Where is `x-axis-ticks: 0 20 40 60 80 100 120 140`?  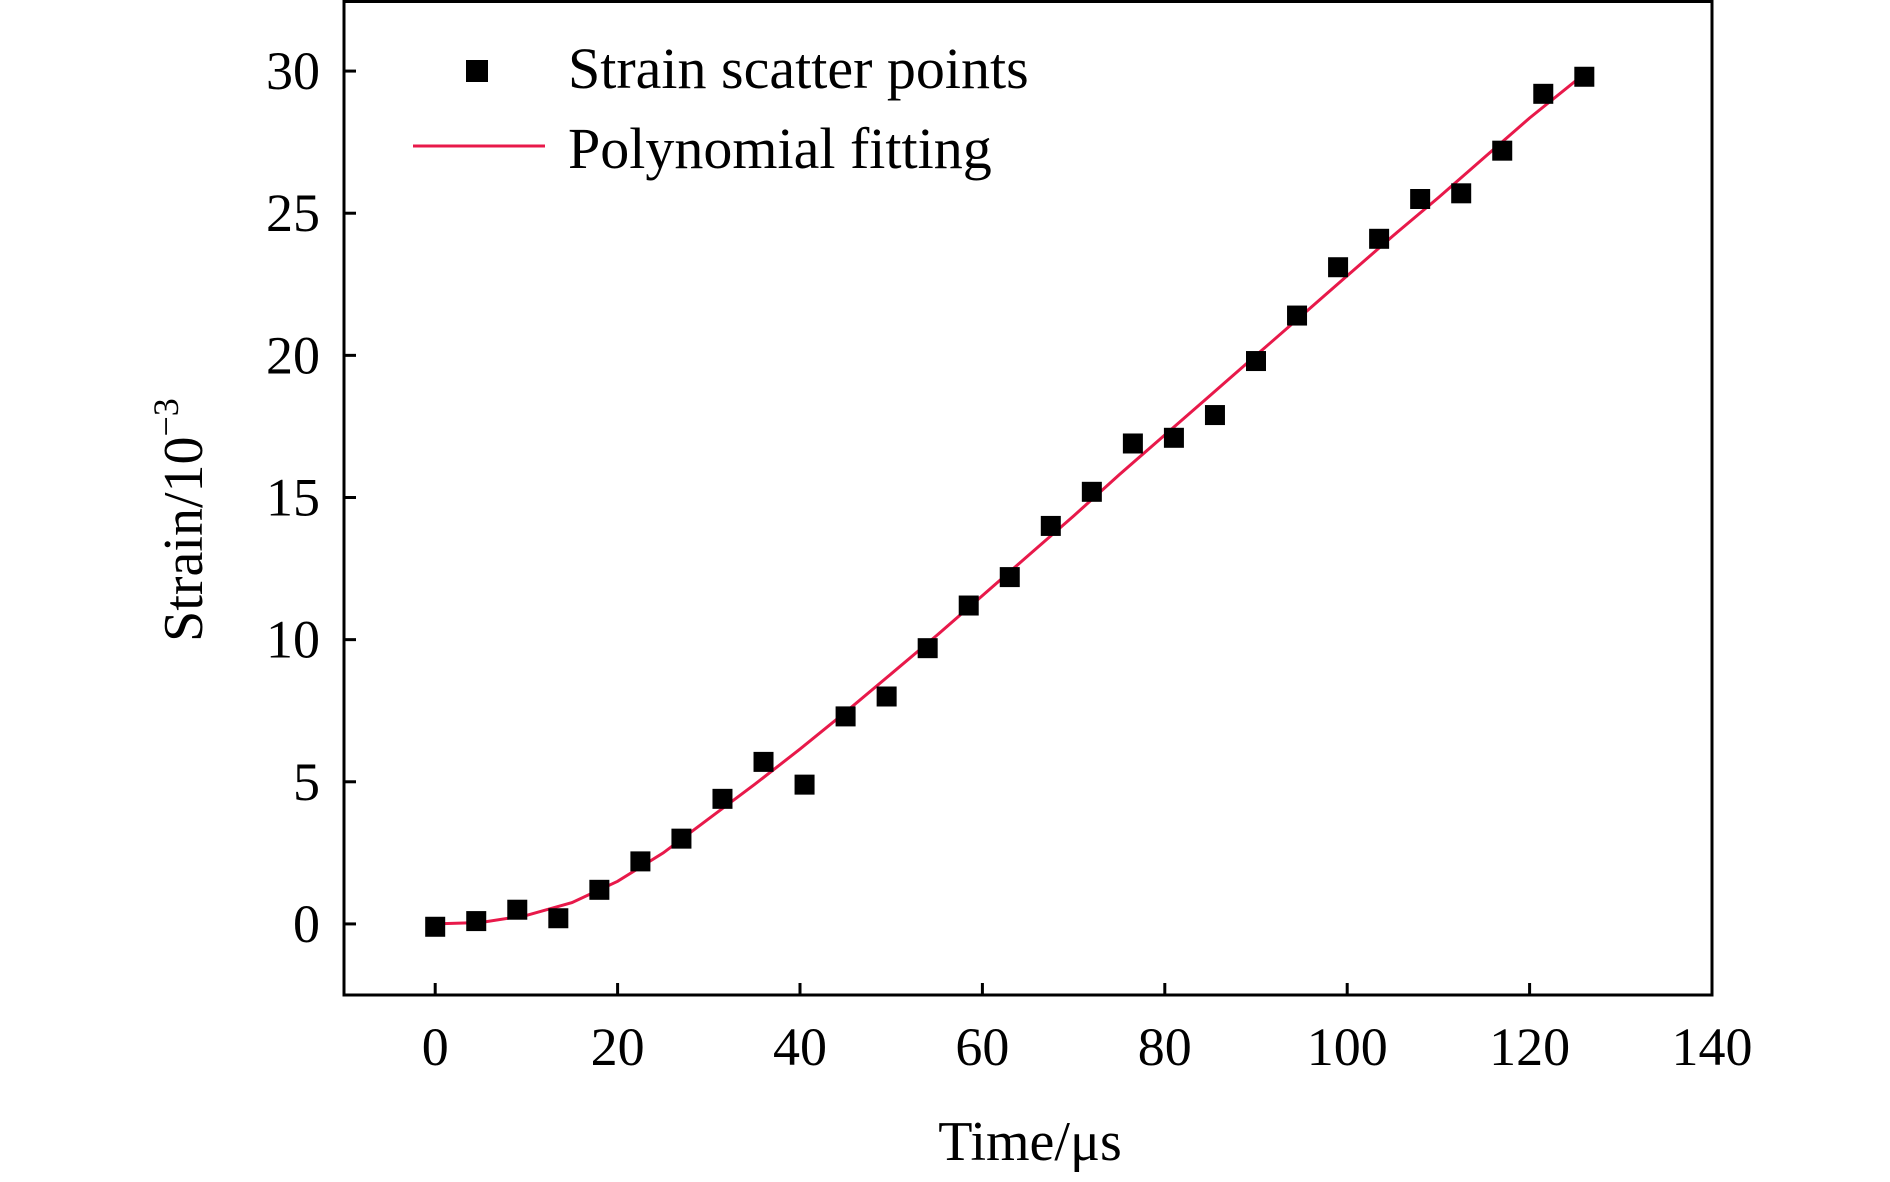
x-axis-ticks: 0 20 40 60 80 100 120 140 is located at coordinates (1087, 1030).